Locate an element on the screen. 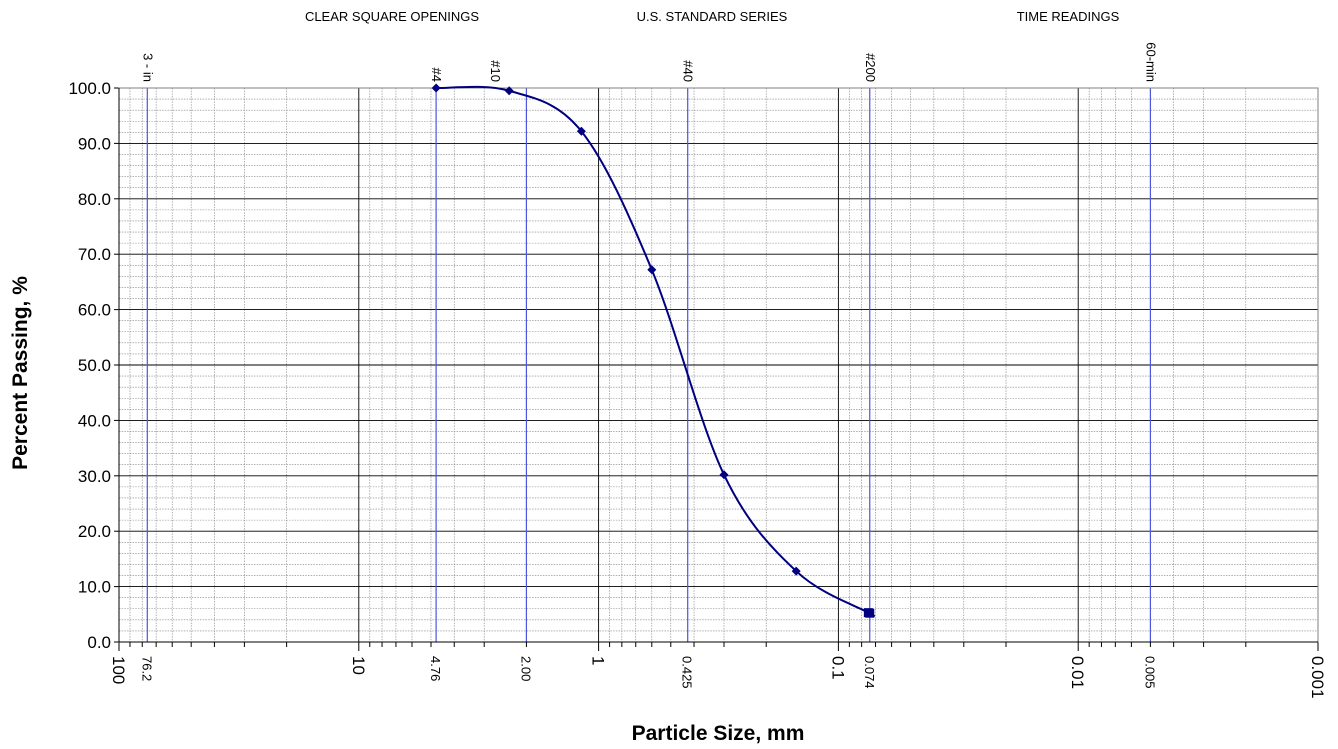 This screenshot has width=1338, height=749. size-label: 0.074 is located at coordinates (869, 672).